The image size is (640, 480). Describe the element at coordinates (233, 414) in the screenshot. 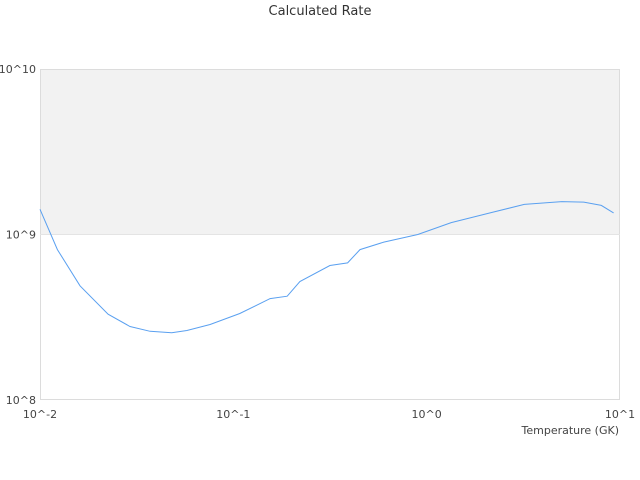

I see `x-tick-label: 10^-1` at that location.